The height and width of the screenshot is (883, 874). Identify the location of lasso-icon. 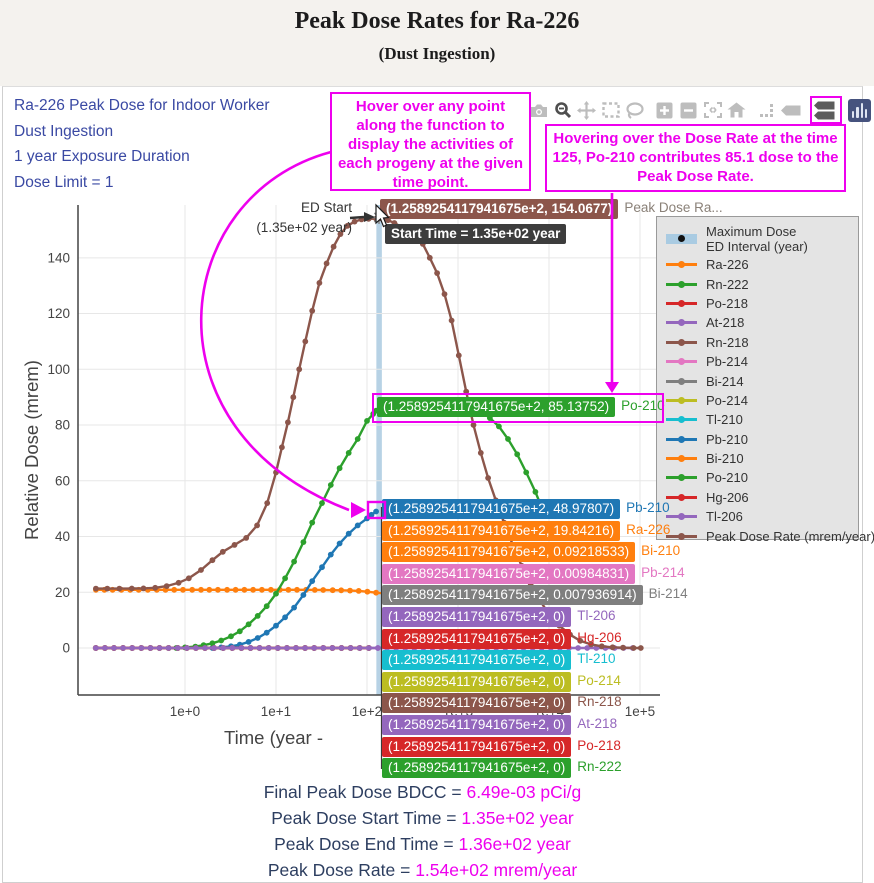
(634, 110).